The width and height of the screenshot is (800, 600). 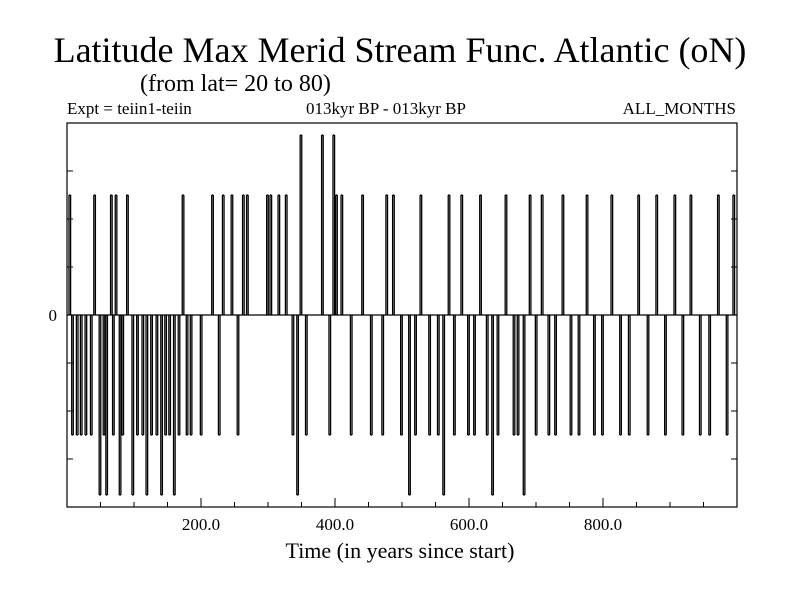 What do you see at coordinates (129, 108) in the screenshot?
I see `experiment-label: Expt = teiin1-teiin` at bounding box center [129, 108].